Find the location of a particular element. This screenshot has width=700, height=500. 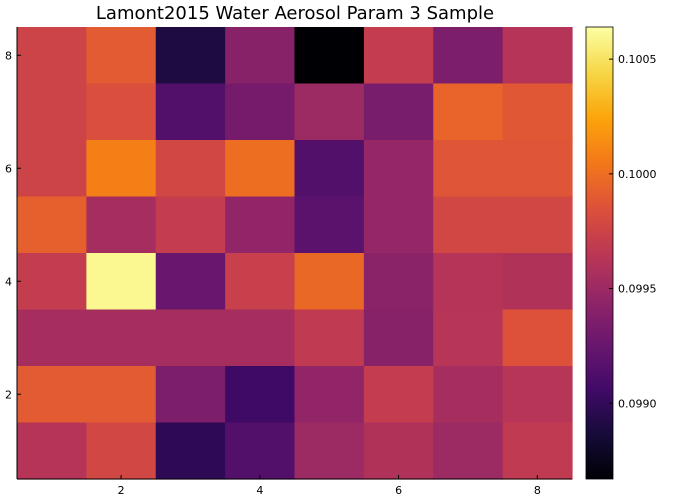

heatmap-cell-r8-c8 is located at coordinates (537, 451).